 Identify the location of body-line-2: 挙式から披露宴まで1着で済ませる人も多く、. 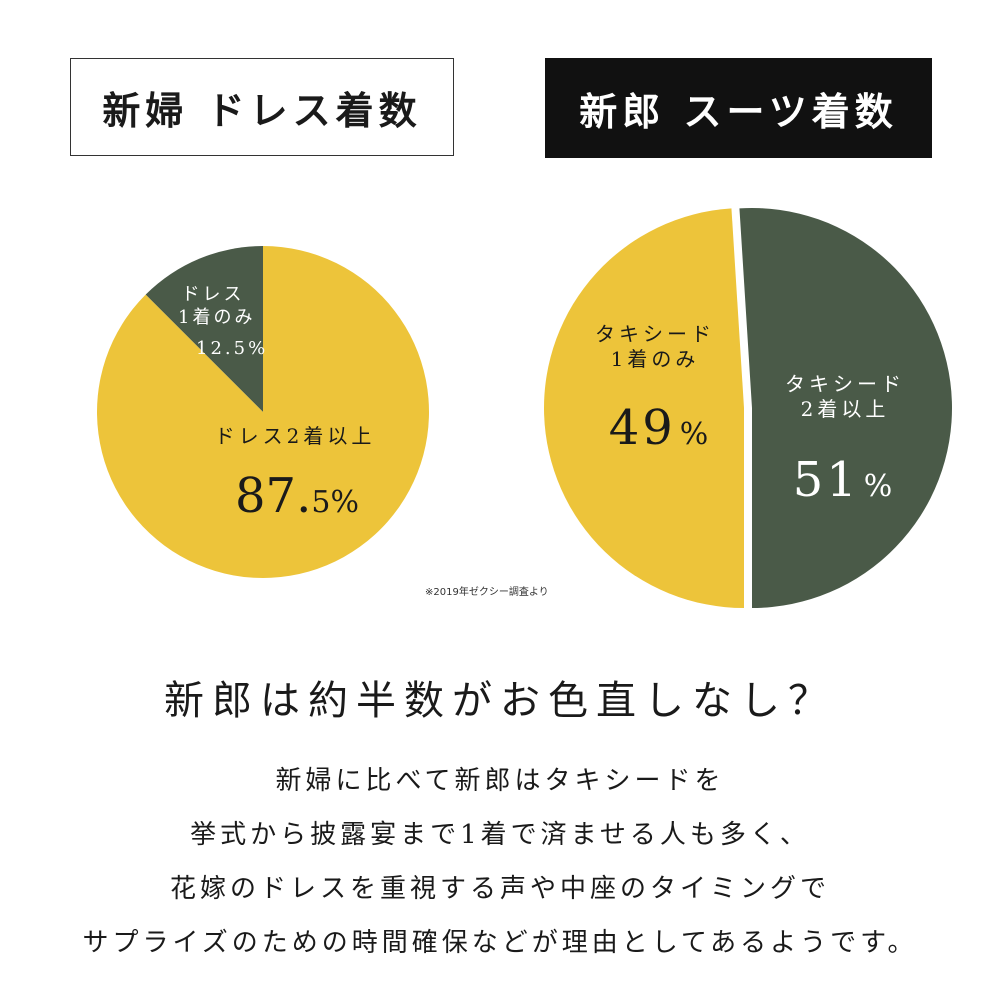
(500, 835).